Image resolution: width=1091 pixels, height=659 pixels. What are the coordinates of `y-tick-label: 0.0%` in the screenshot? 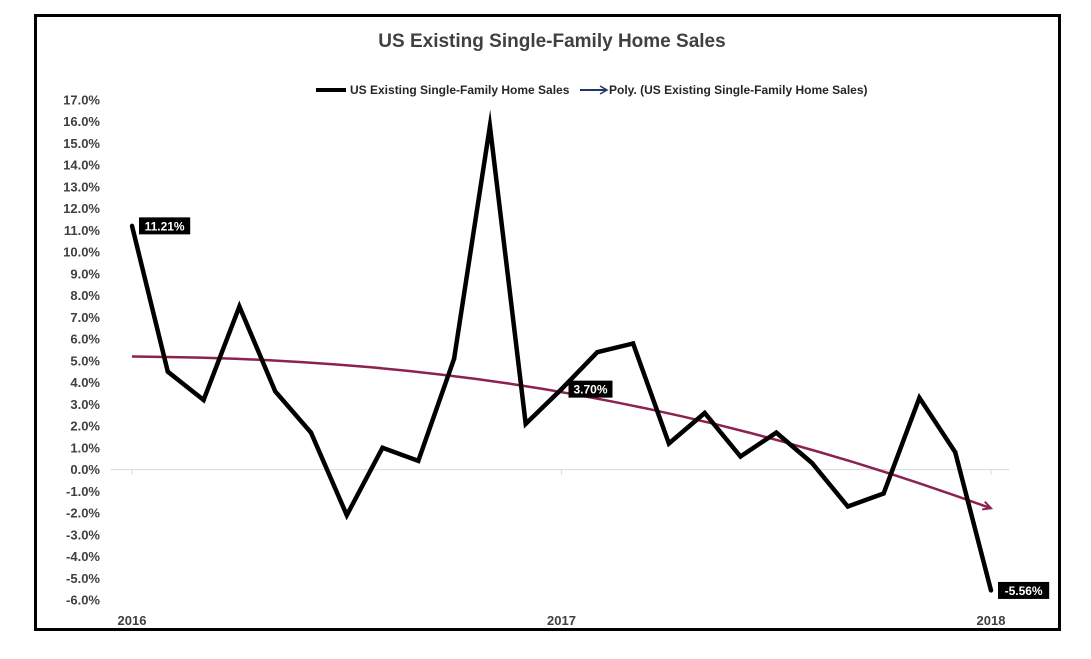 It's located at (85, 469).